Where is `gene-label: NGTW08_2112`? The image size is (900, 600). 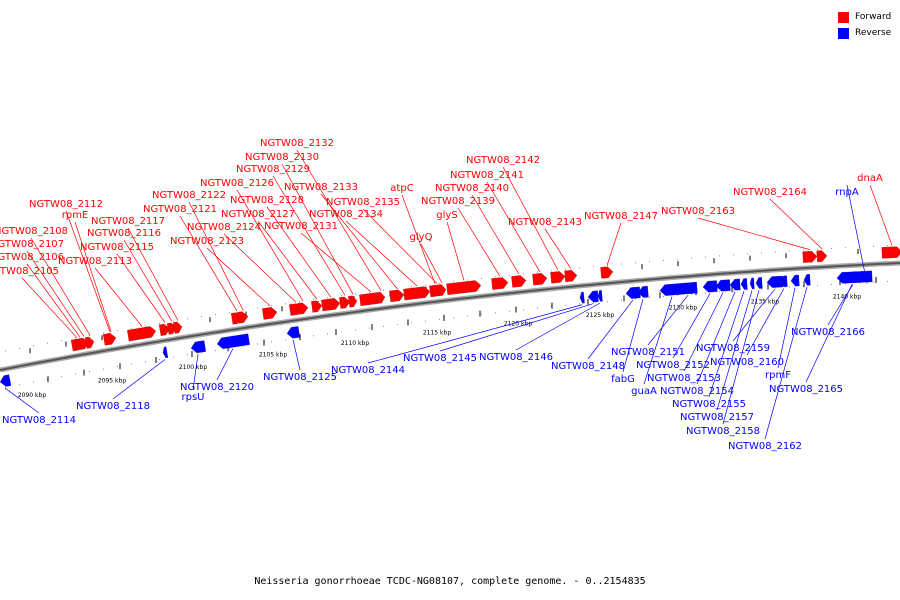 gene-label: NGTW08_2112 is located at coordinates (66, 204).